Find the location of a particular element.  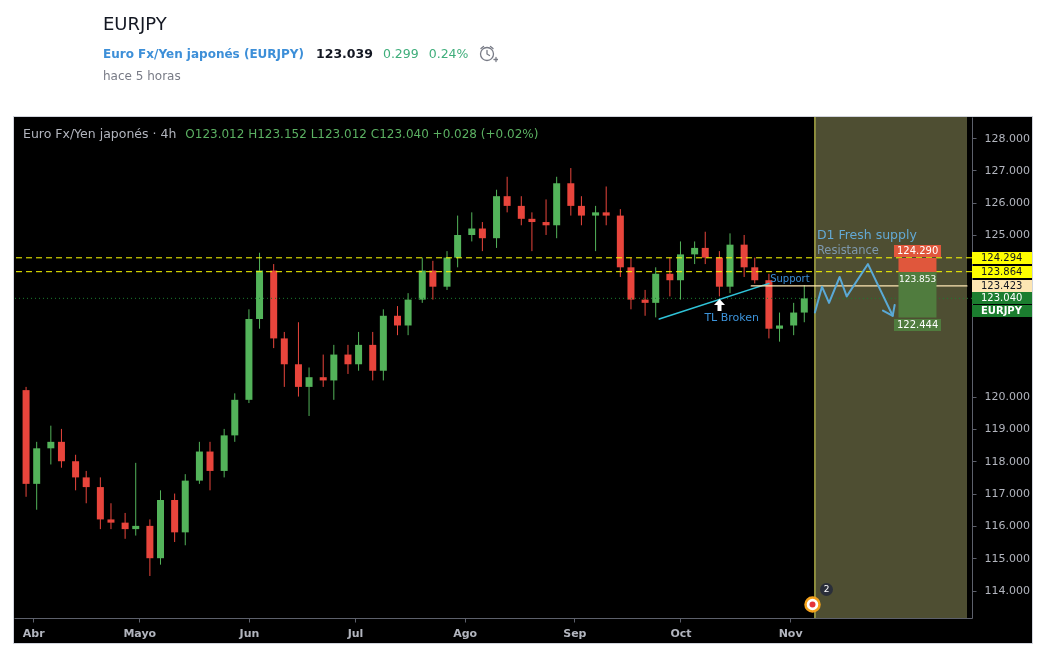

annotation: 2 is located at coordinates (826, 589).